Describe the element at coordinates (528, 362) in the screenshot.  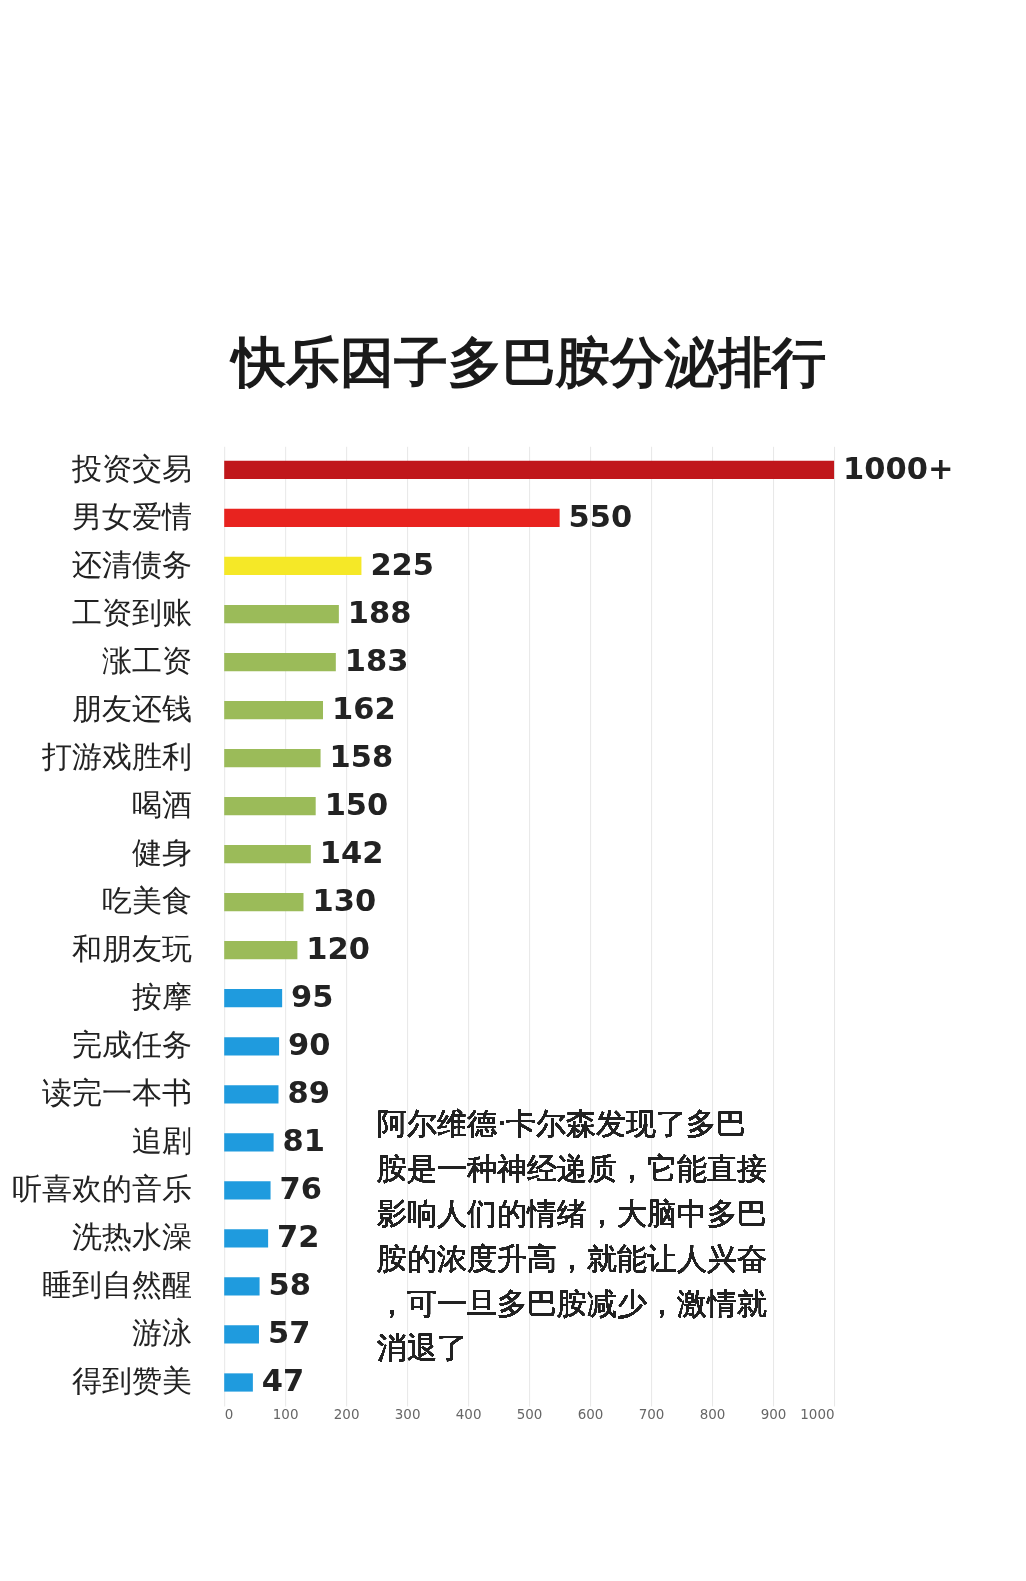
I see `chart-title: 快乐因子多巴胺分泌排行` at that location.